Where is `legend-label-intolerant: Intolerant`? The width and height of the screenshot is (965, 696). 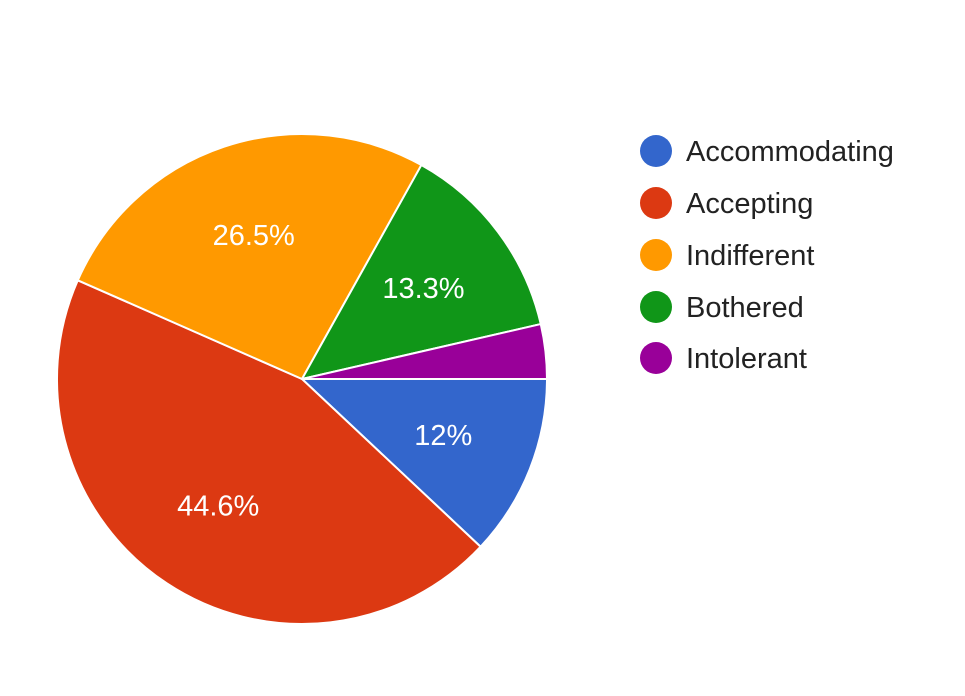 legend-label-intolerant: Intolerant is located at coordinates (746, 359).